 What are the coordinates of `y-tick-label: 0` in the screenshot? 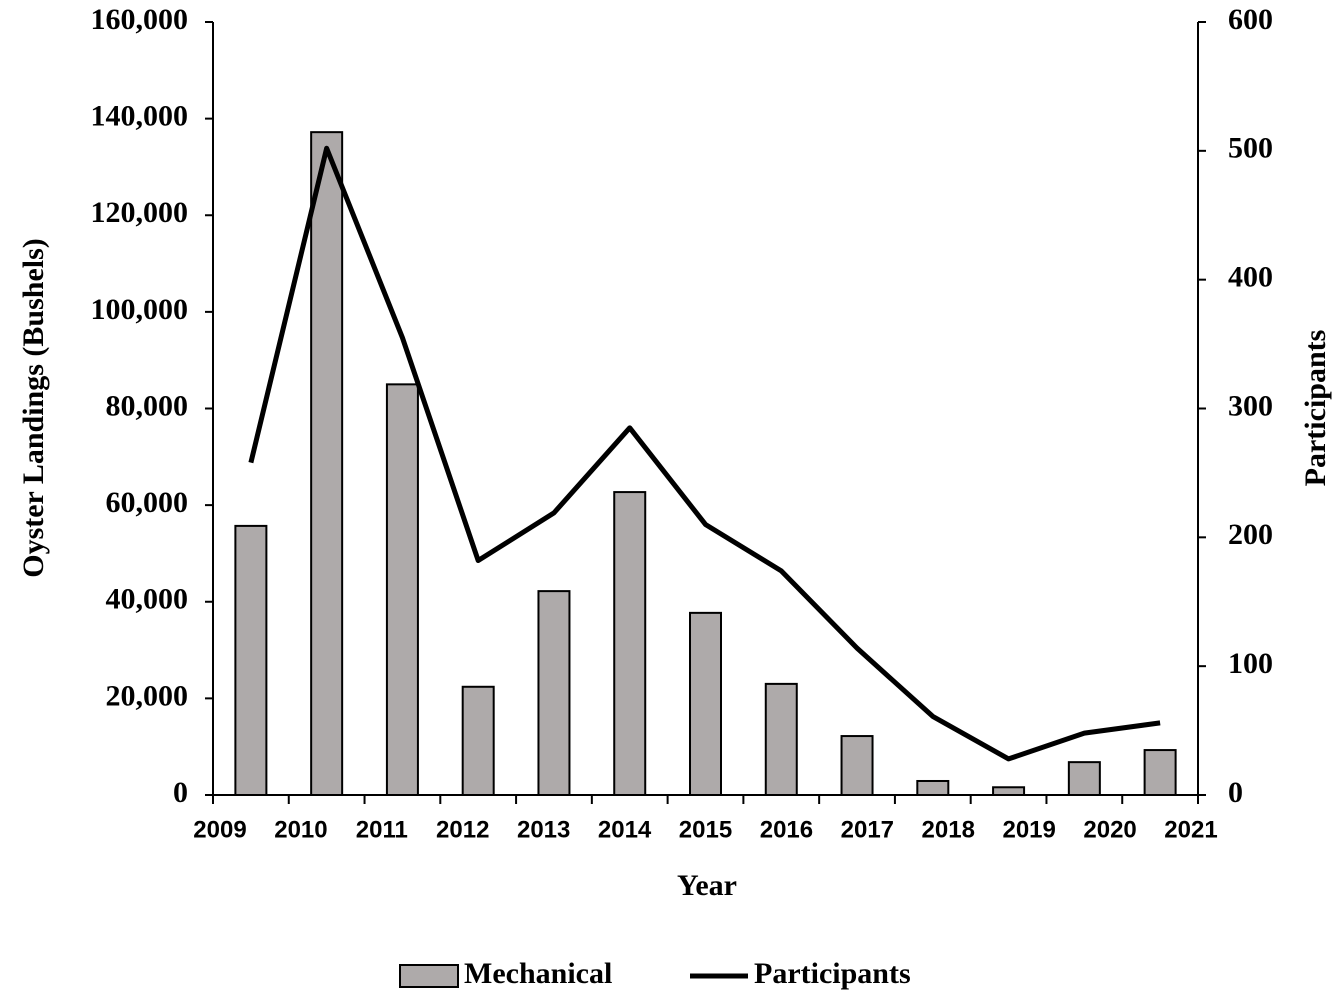 It's located at (180, 792).